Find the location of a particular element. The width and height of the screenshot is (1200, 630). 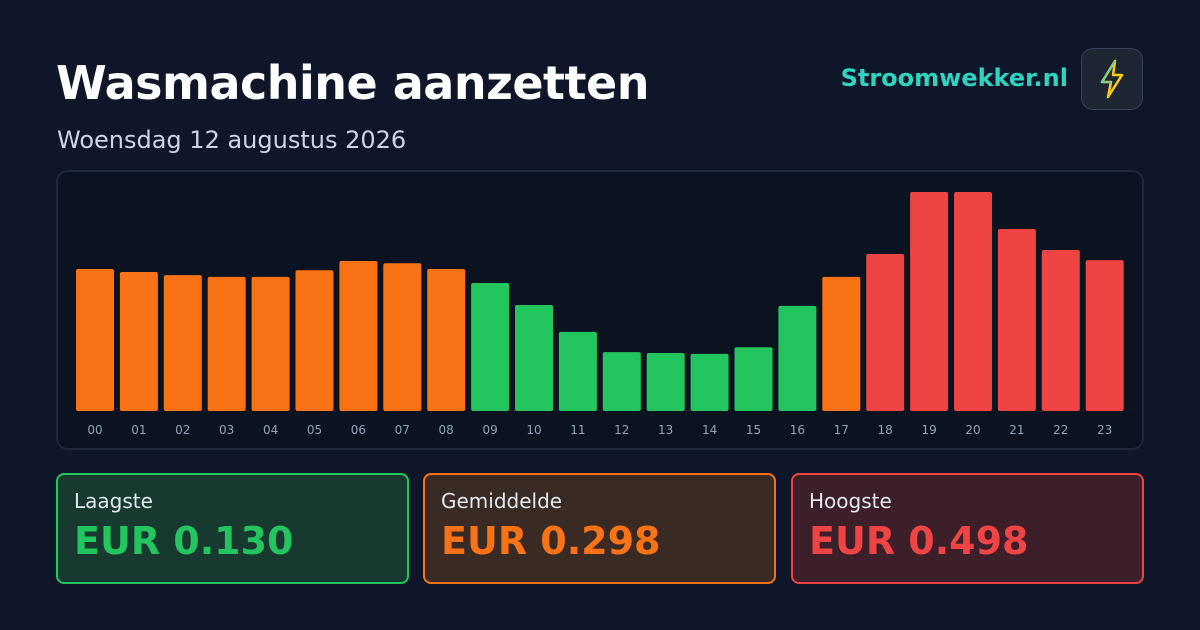

x-tick-label: 12 is located at coordinates (621, 430).